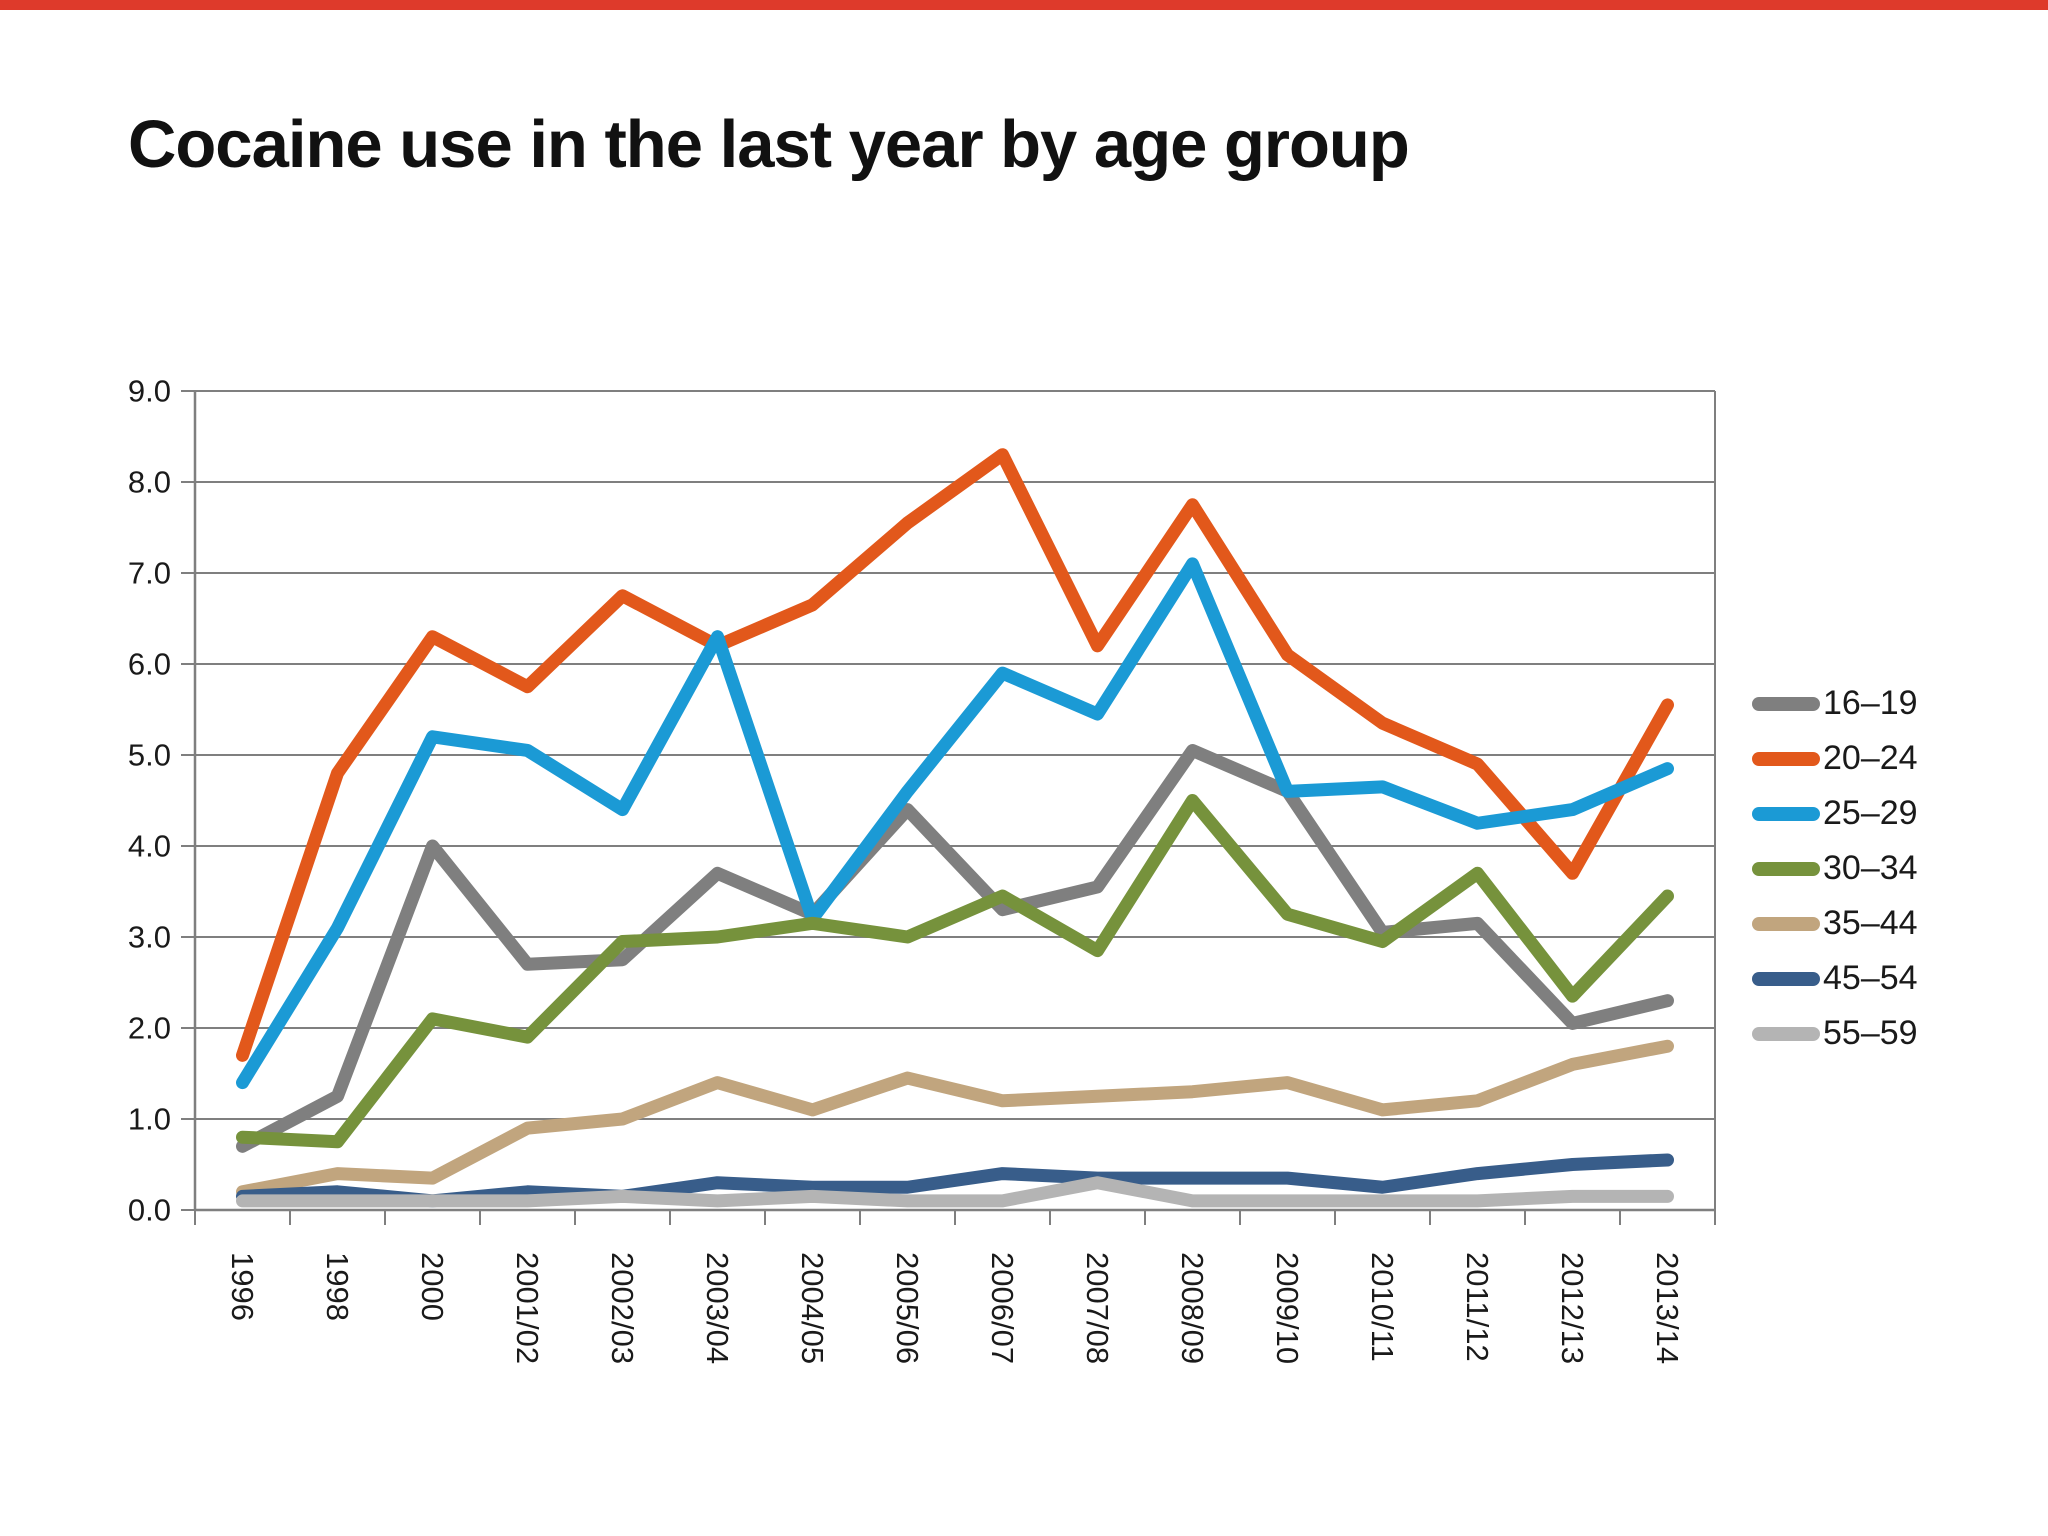 This screenshot has width=2048, height=1536. I want to click on top-accent-bar, so click(1024, 5).